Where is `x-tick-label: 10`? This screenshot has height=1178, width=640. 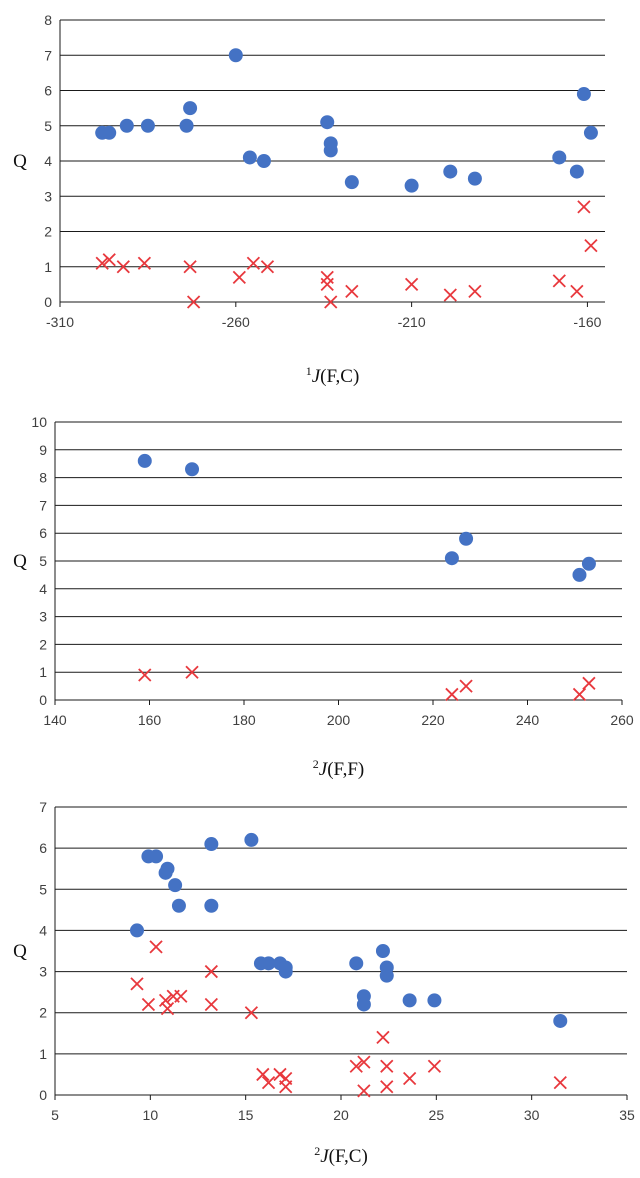 x-tick-label: 10 is located at coordinates (151, 1115).